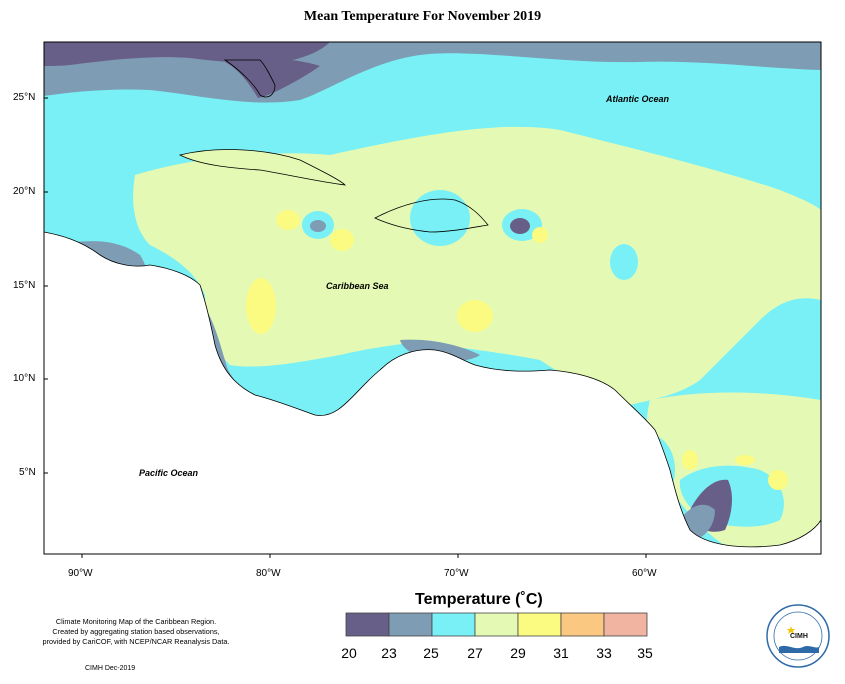 Image resolution: width=845 pixels, height=684 pixels. I want to click on logo-text: CIMH, so click(799, 636).